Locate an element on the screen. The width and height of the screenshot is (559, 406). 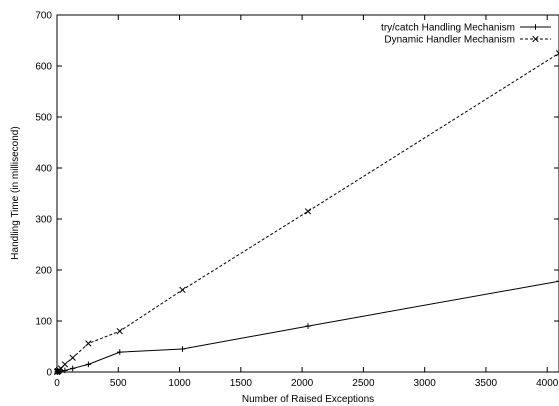
y-tick-label: 500 is located at coordinates (43, 118).